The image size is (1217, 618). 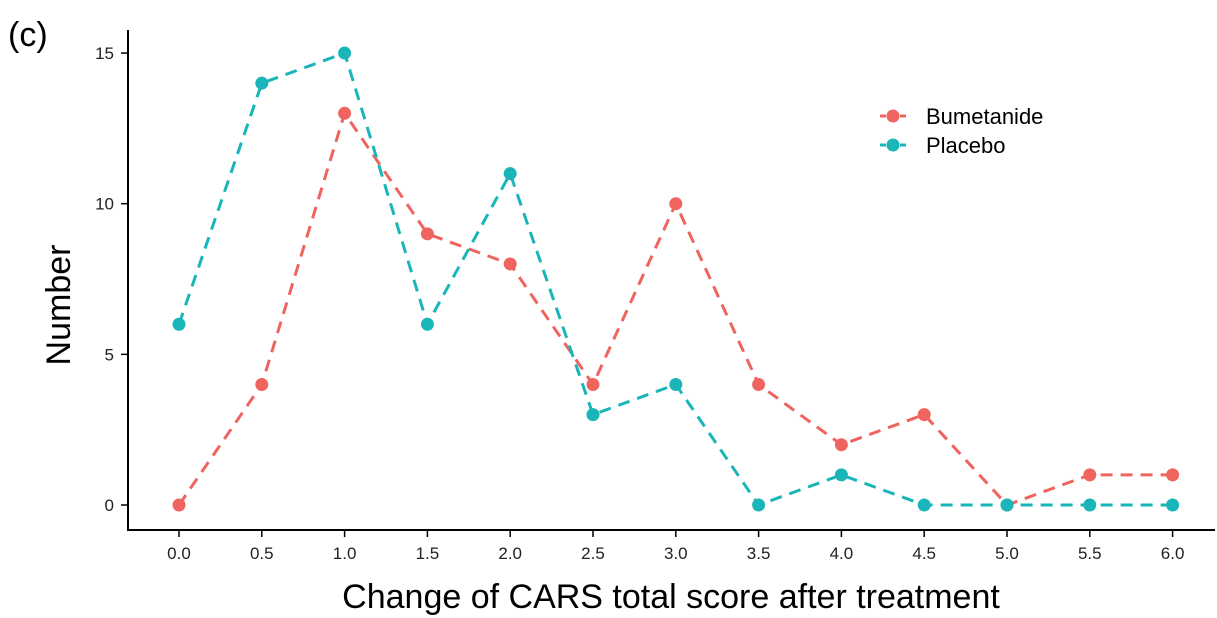 What do you see at coordinates (510, 553) in the screenshot?
I see `x-tick-label: 2.0` at bounding box center [510, 553].